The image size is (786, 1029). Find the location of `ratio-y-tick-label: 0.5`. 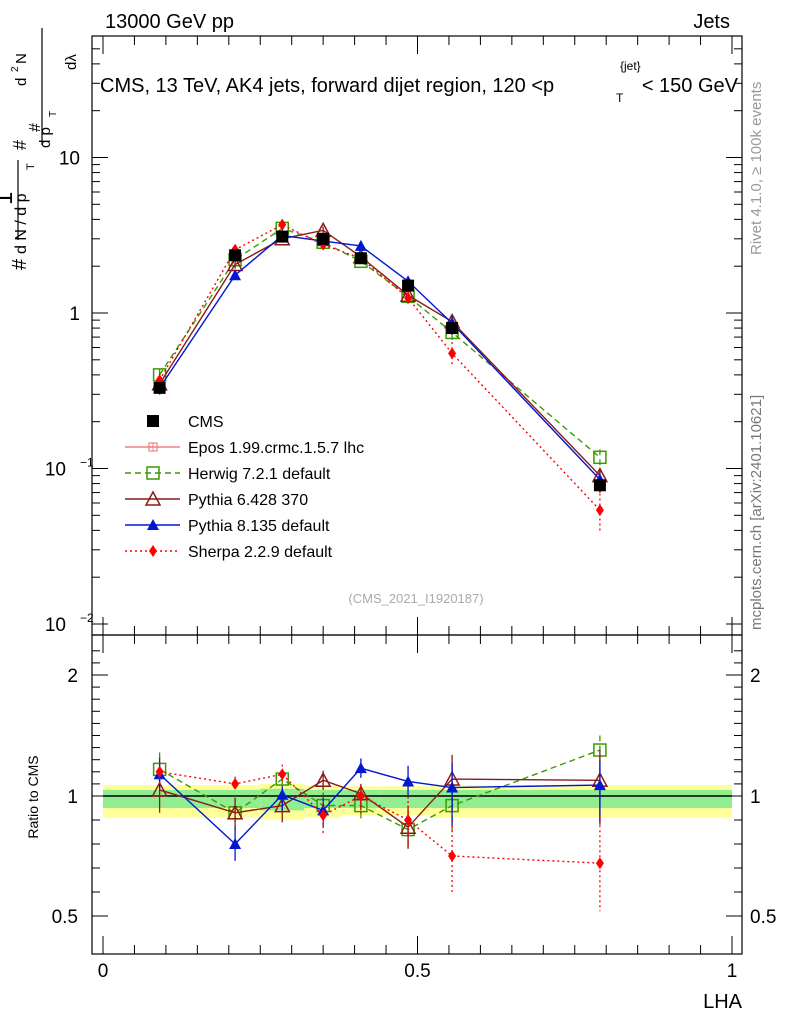

ratio-y-tick-label: 0.5 is located at coordinates (65, 917).